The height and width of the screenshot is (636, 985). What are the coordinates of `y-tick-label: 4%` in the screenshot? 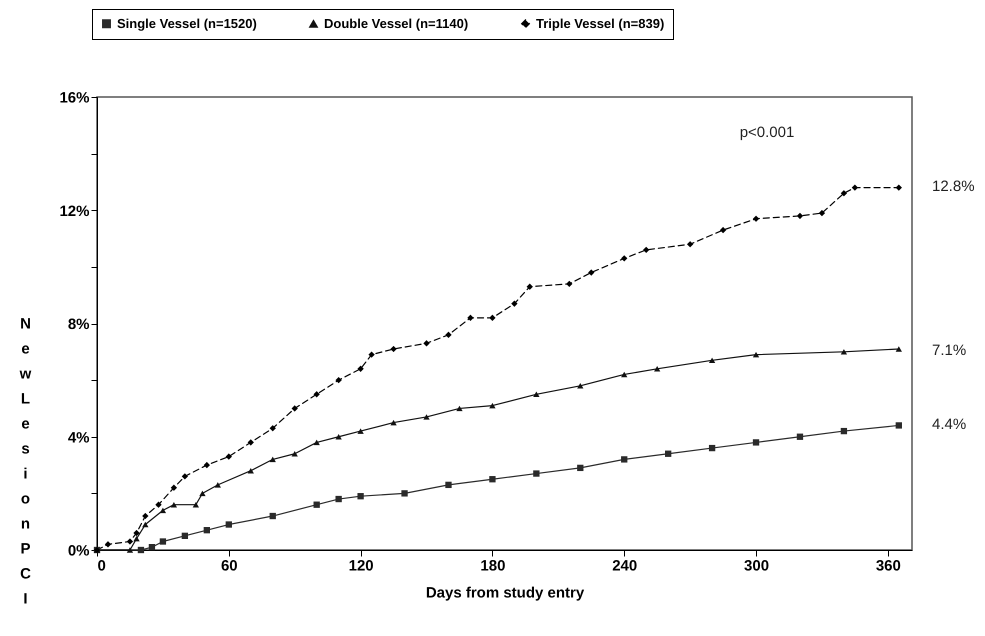 It's located at (79, 437).